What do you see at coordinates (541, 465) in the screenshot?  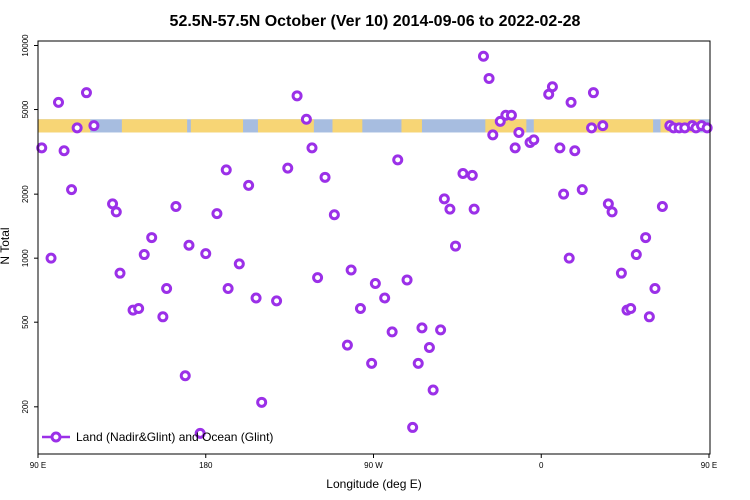 I see `x-tick-label: 0` at bounding box center [541, 465].